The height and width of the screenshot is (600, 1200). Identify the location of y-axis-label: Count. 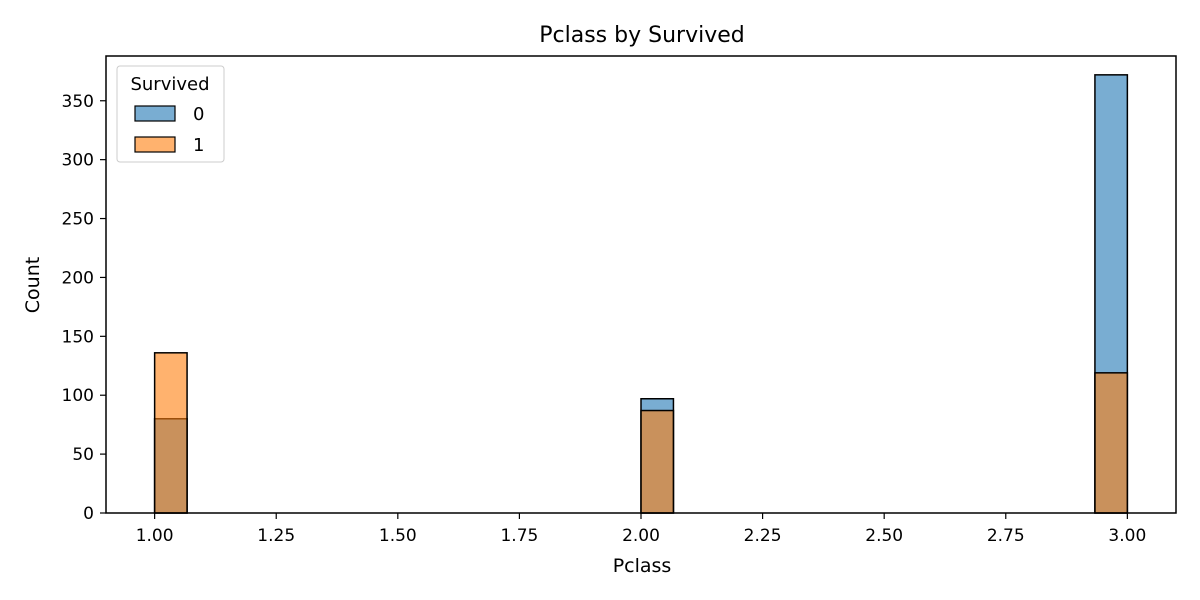
(33, 285).